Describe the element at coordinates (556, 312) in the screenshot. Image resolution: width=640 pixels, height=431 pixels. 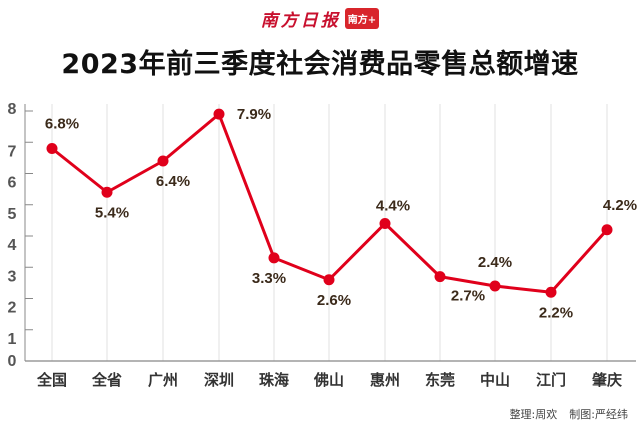
I see `data-label: 2.2%` at that location.